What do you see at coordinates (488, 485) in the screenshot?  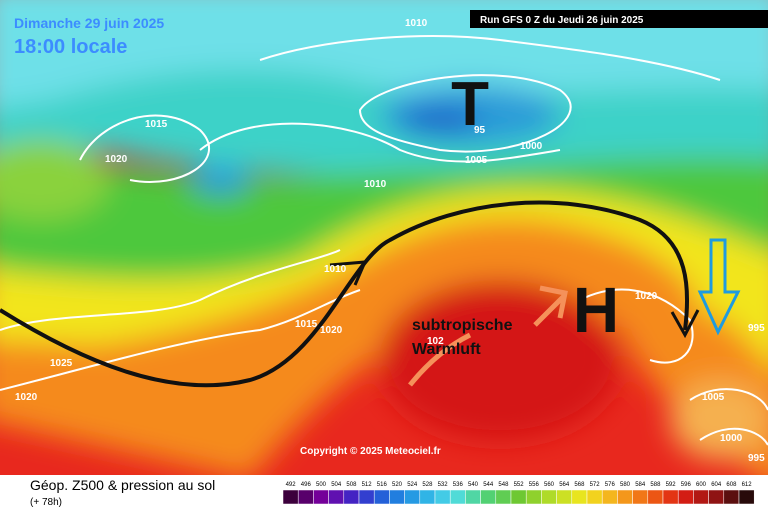 I see `scale-label: 544` at bounding box center [488, 485].